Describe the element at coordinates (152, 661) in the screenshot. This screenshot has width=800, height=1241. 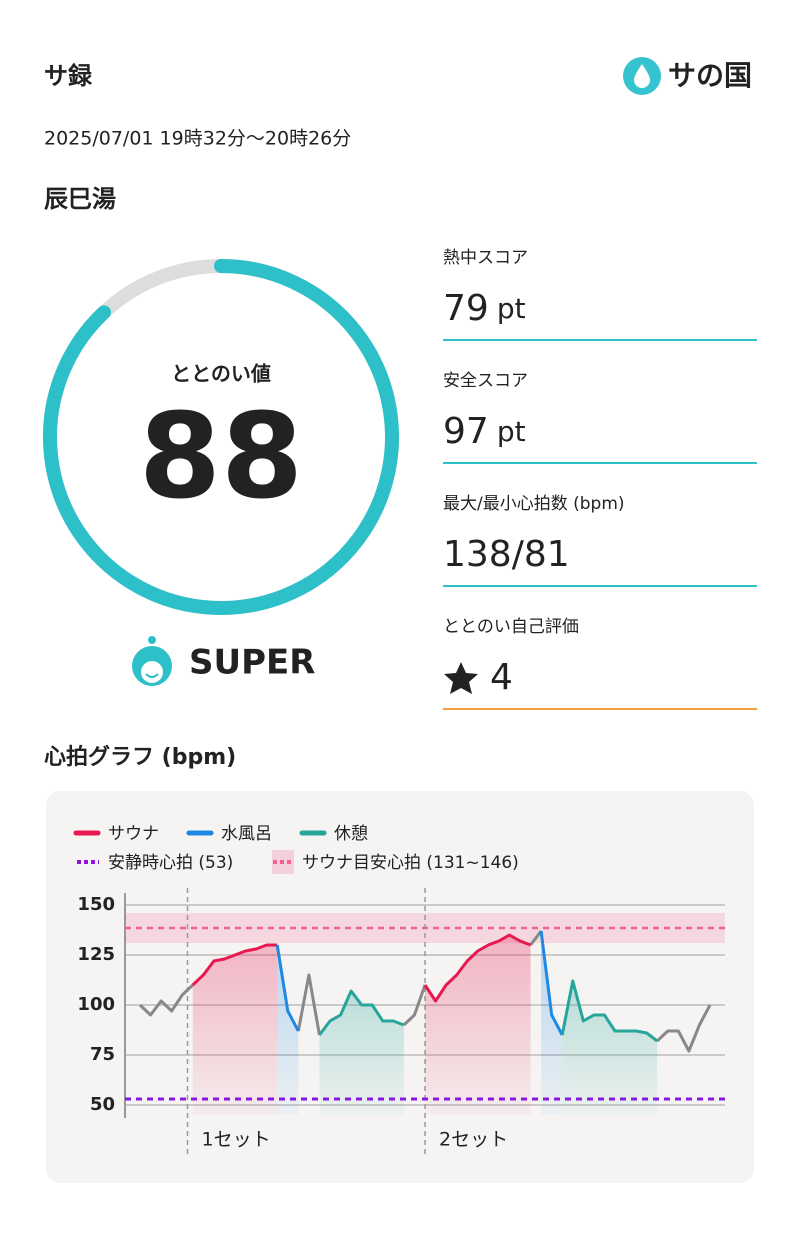
I see `rank-icon` at that location.